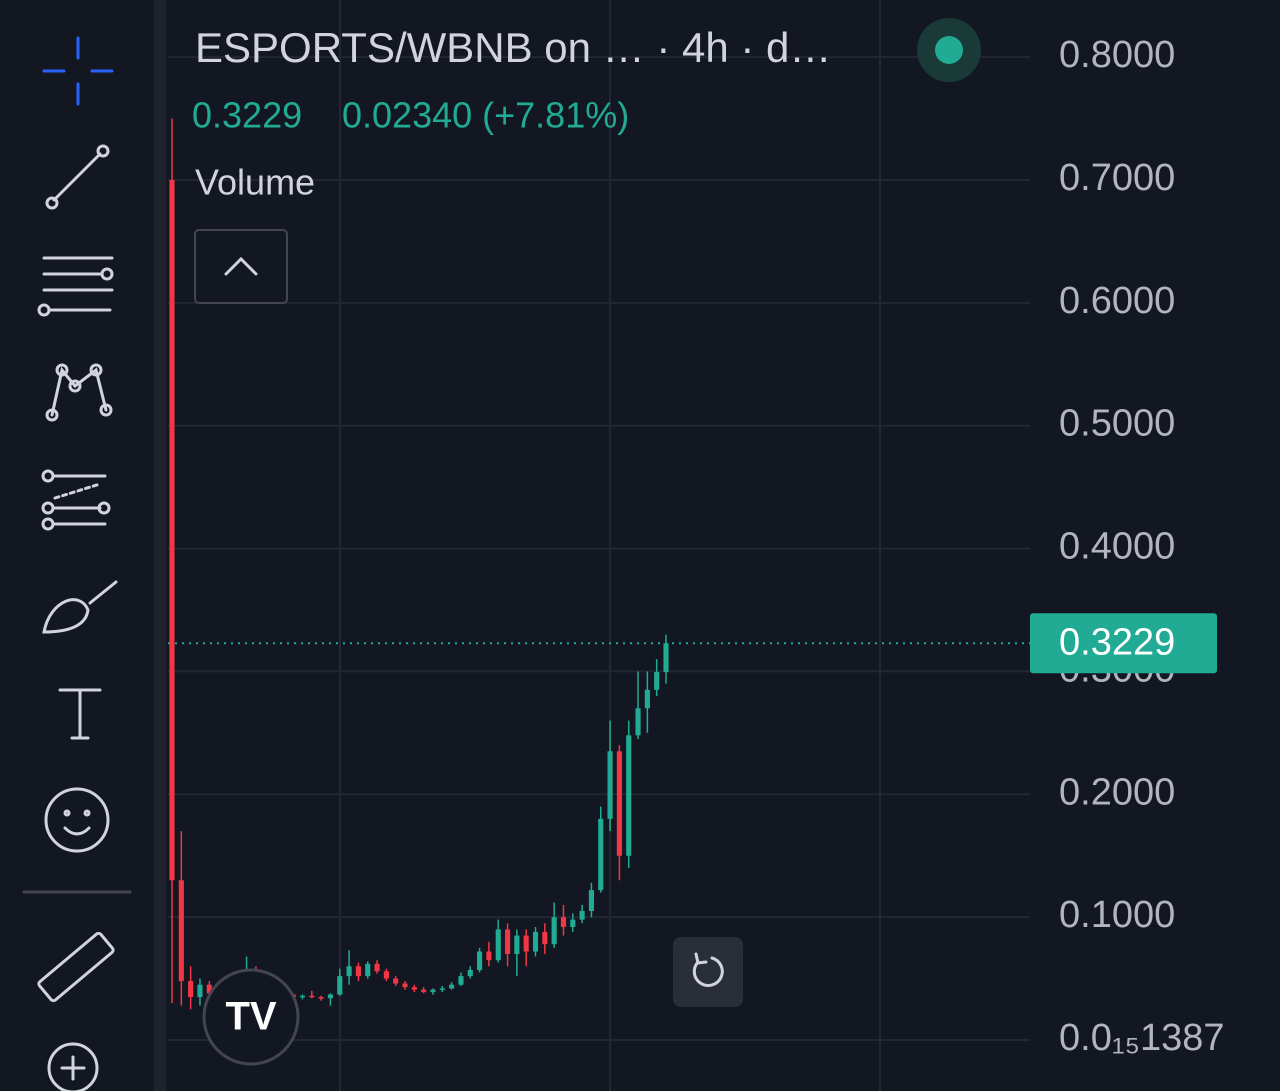 The width and height of the screenshot is (1280, 1091). What do you see at coordinates (247, 115) in the screenshot?
I see `last-price: 0.3229` at bounding box center [247, 115].